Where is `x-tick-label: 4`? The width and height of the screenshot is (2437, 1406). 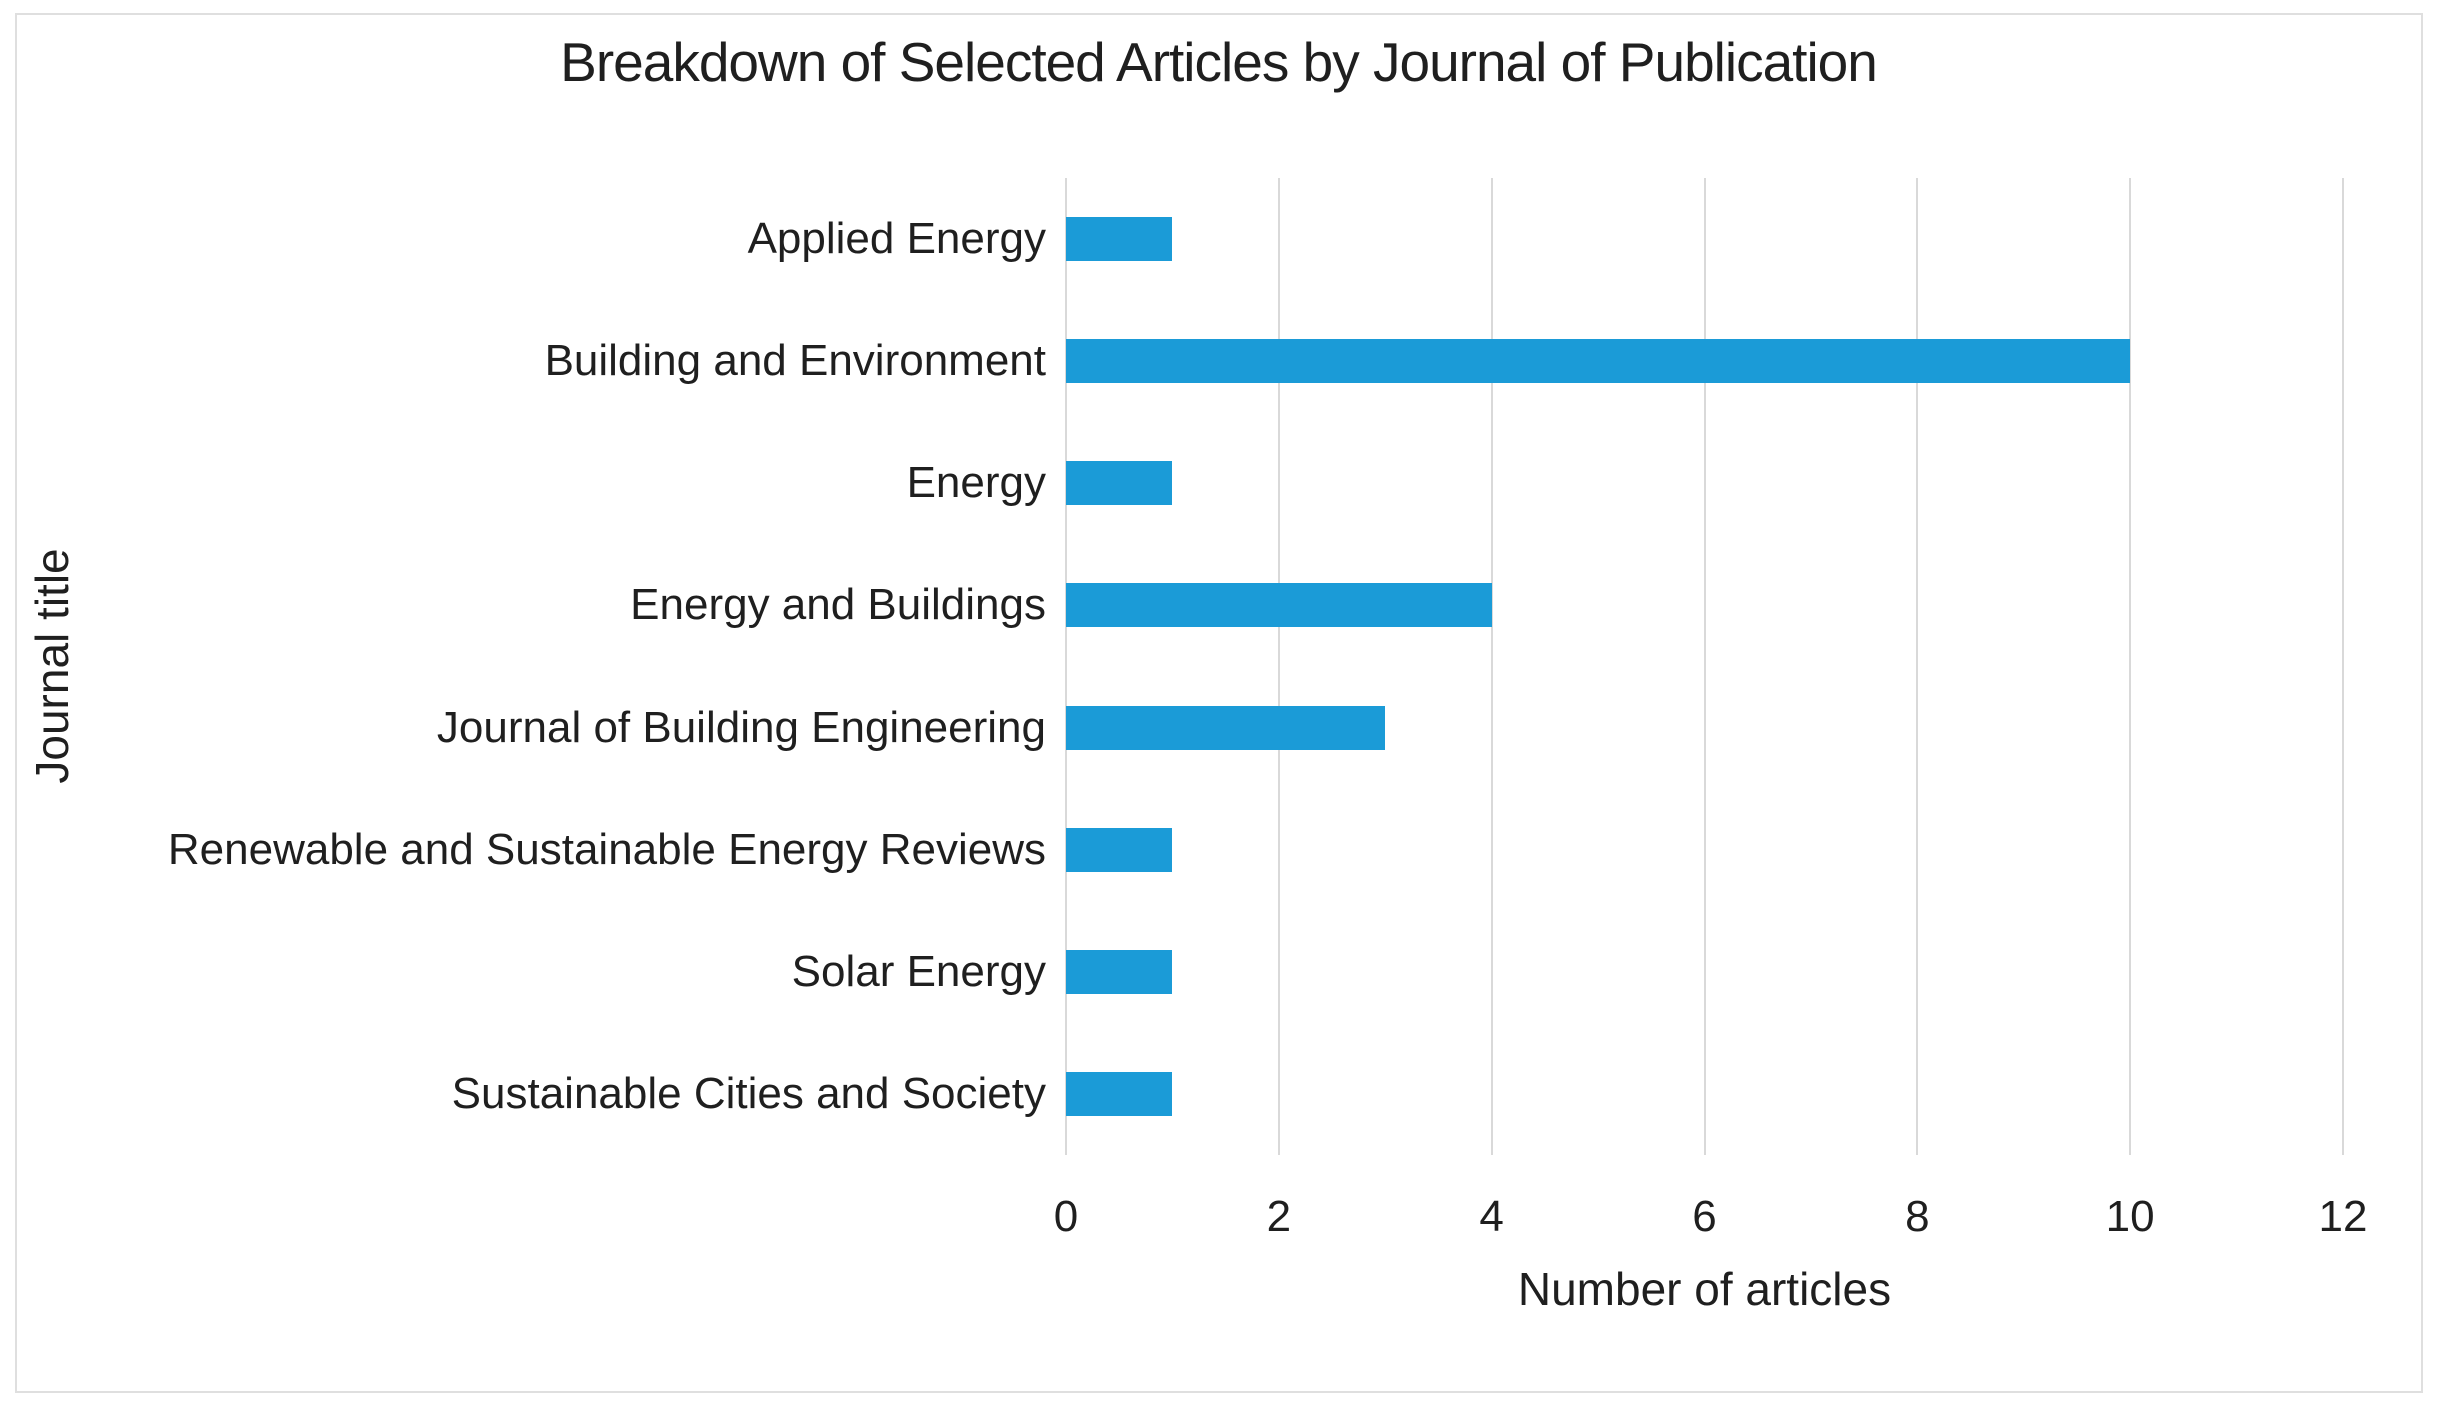 x-tick-label: 4 is located at coordinates (1491, 1216).